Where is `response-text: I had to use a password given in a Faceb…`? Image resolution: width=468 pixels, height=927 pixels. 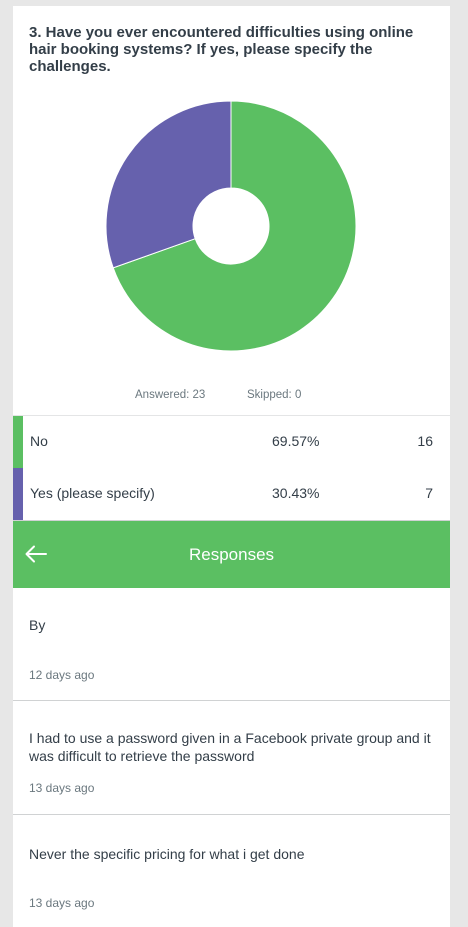 response-text: I had to use a password given in a Faceb… is located at coordinates (230, 747).